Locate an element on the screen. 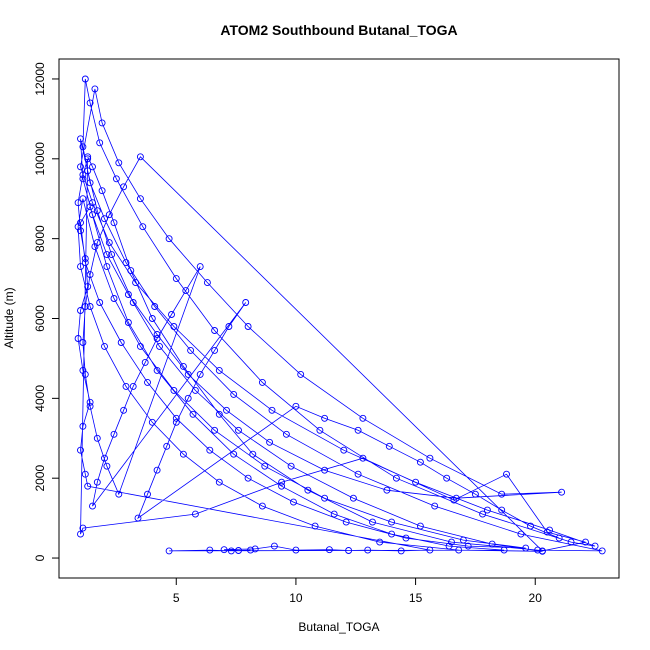 This screenshot has width=650, height=650. y-tick-label: 2000 is located at coordinates (40, 478).